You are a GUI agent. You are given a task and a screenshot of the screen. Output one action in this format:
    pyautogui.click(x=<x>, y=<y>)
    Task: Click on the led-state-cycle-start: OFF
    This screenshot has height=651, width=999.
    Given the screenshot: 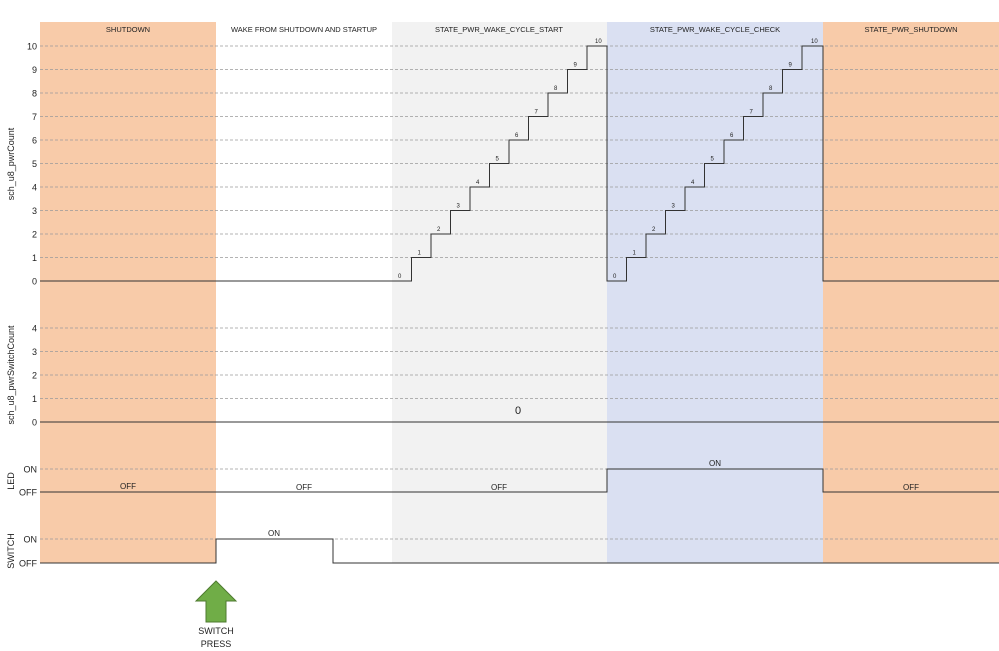 What is the action you would take?
    pyautogui.click(x=499, y=487)
    